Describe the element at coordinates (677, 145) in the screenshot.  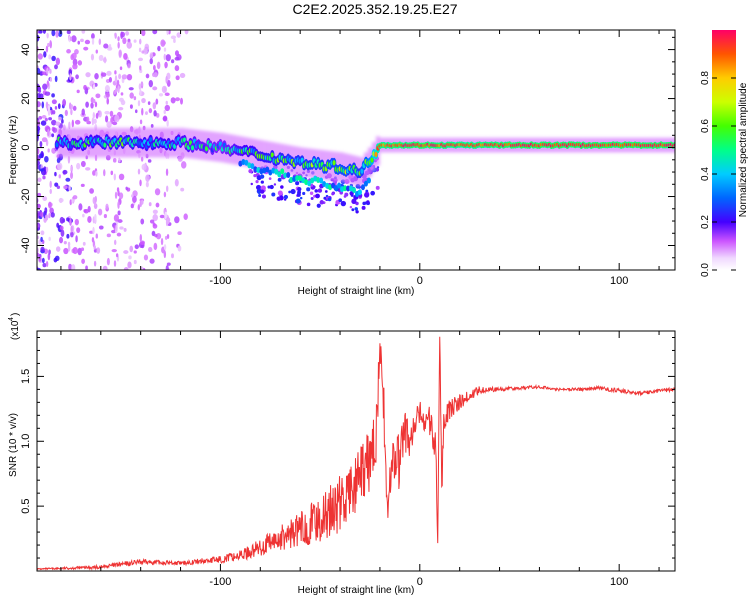
I see `spectrogram-halo-cell` at that location.